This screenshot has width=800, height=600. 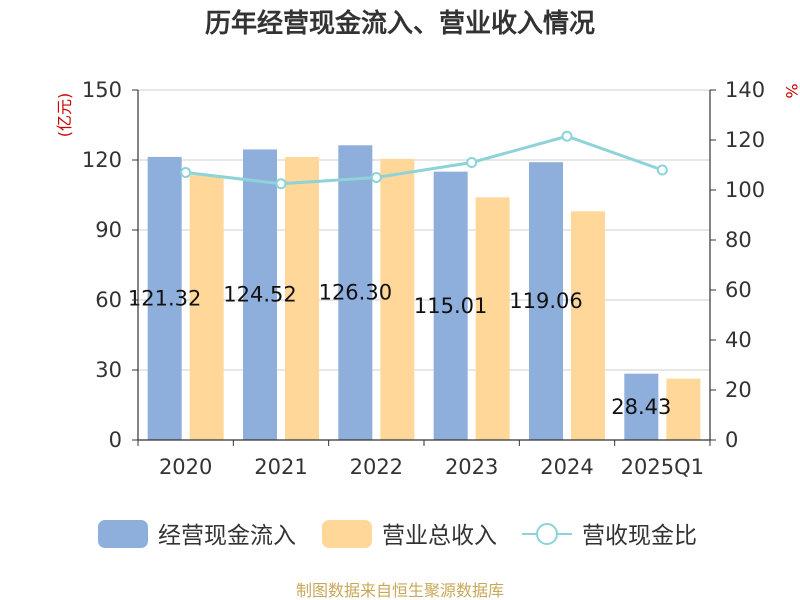 I want to click on right-axis-tick-label: 20, so click(x=738, y=390).